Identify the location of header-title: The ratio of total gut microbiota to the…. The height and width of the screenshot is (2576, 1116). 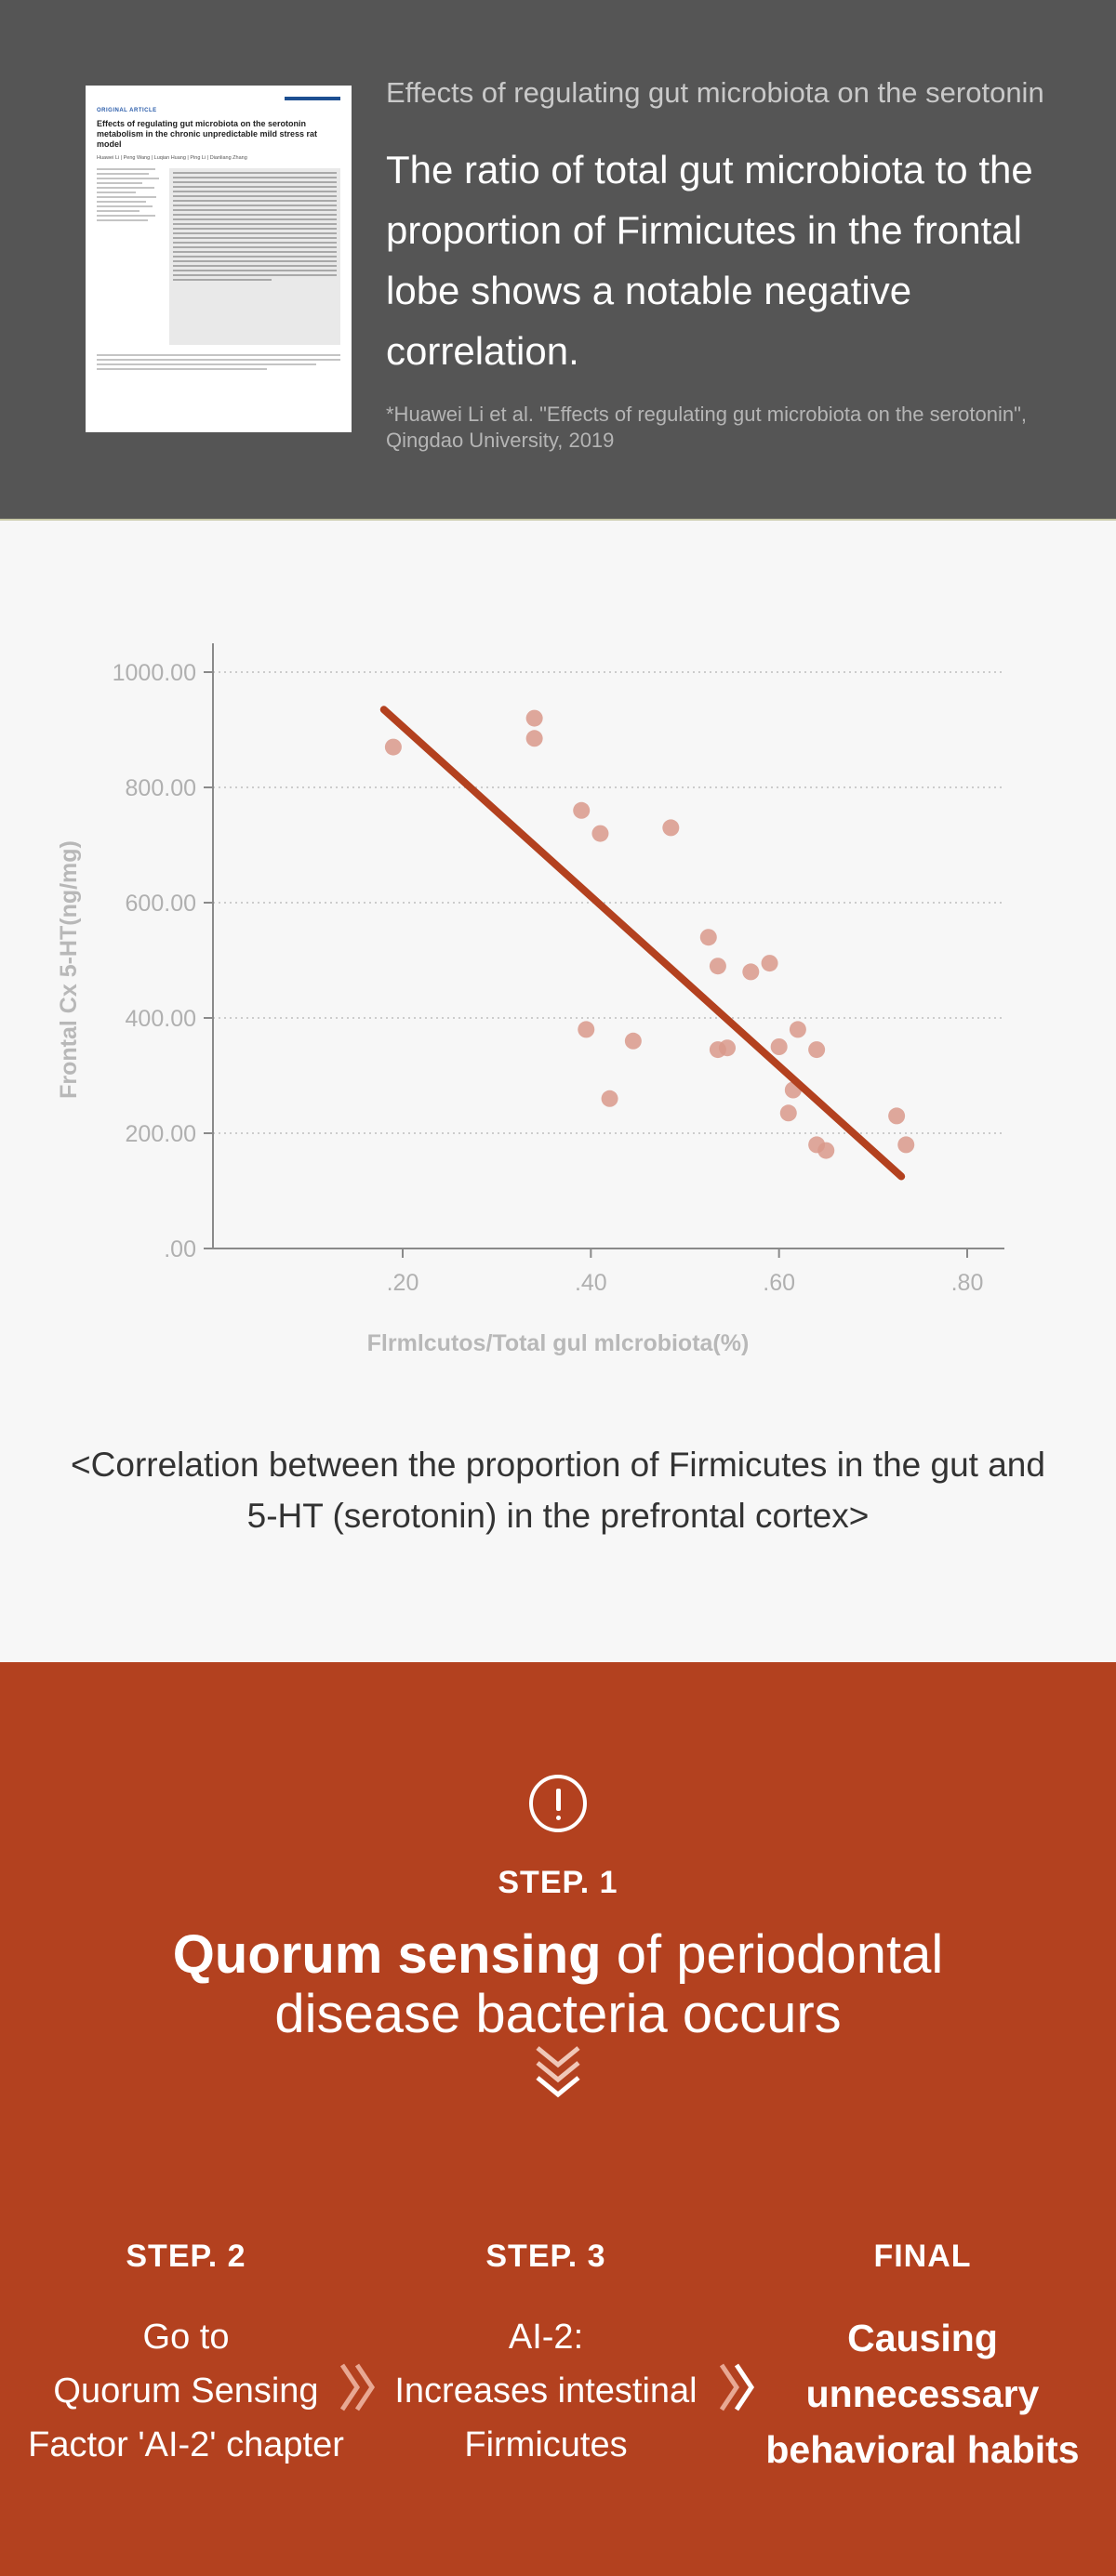
(709, 260).